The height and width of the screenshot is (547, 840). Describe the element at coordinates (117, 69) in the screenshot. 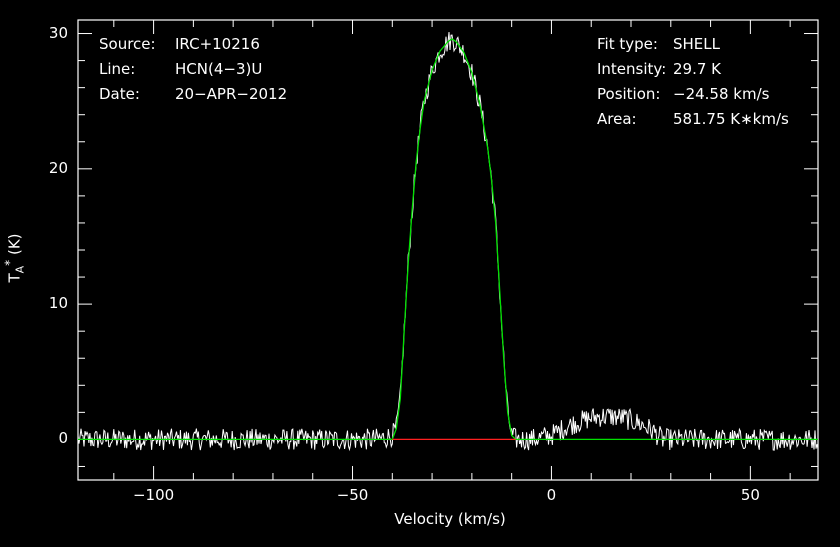

I see `info-left-key: Line:` at that location.